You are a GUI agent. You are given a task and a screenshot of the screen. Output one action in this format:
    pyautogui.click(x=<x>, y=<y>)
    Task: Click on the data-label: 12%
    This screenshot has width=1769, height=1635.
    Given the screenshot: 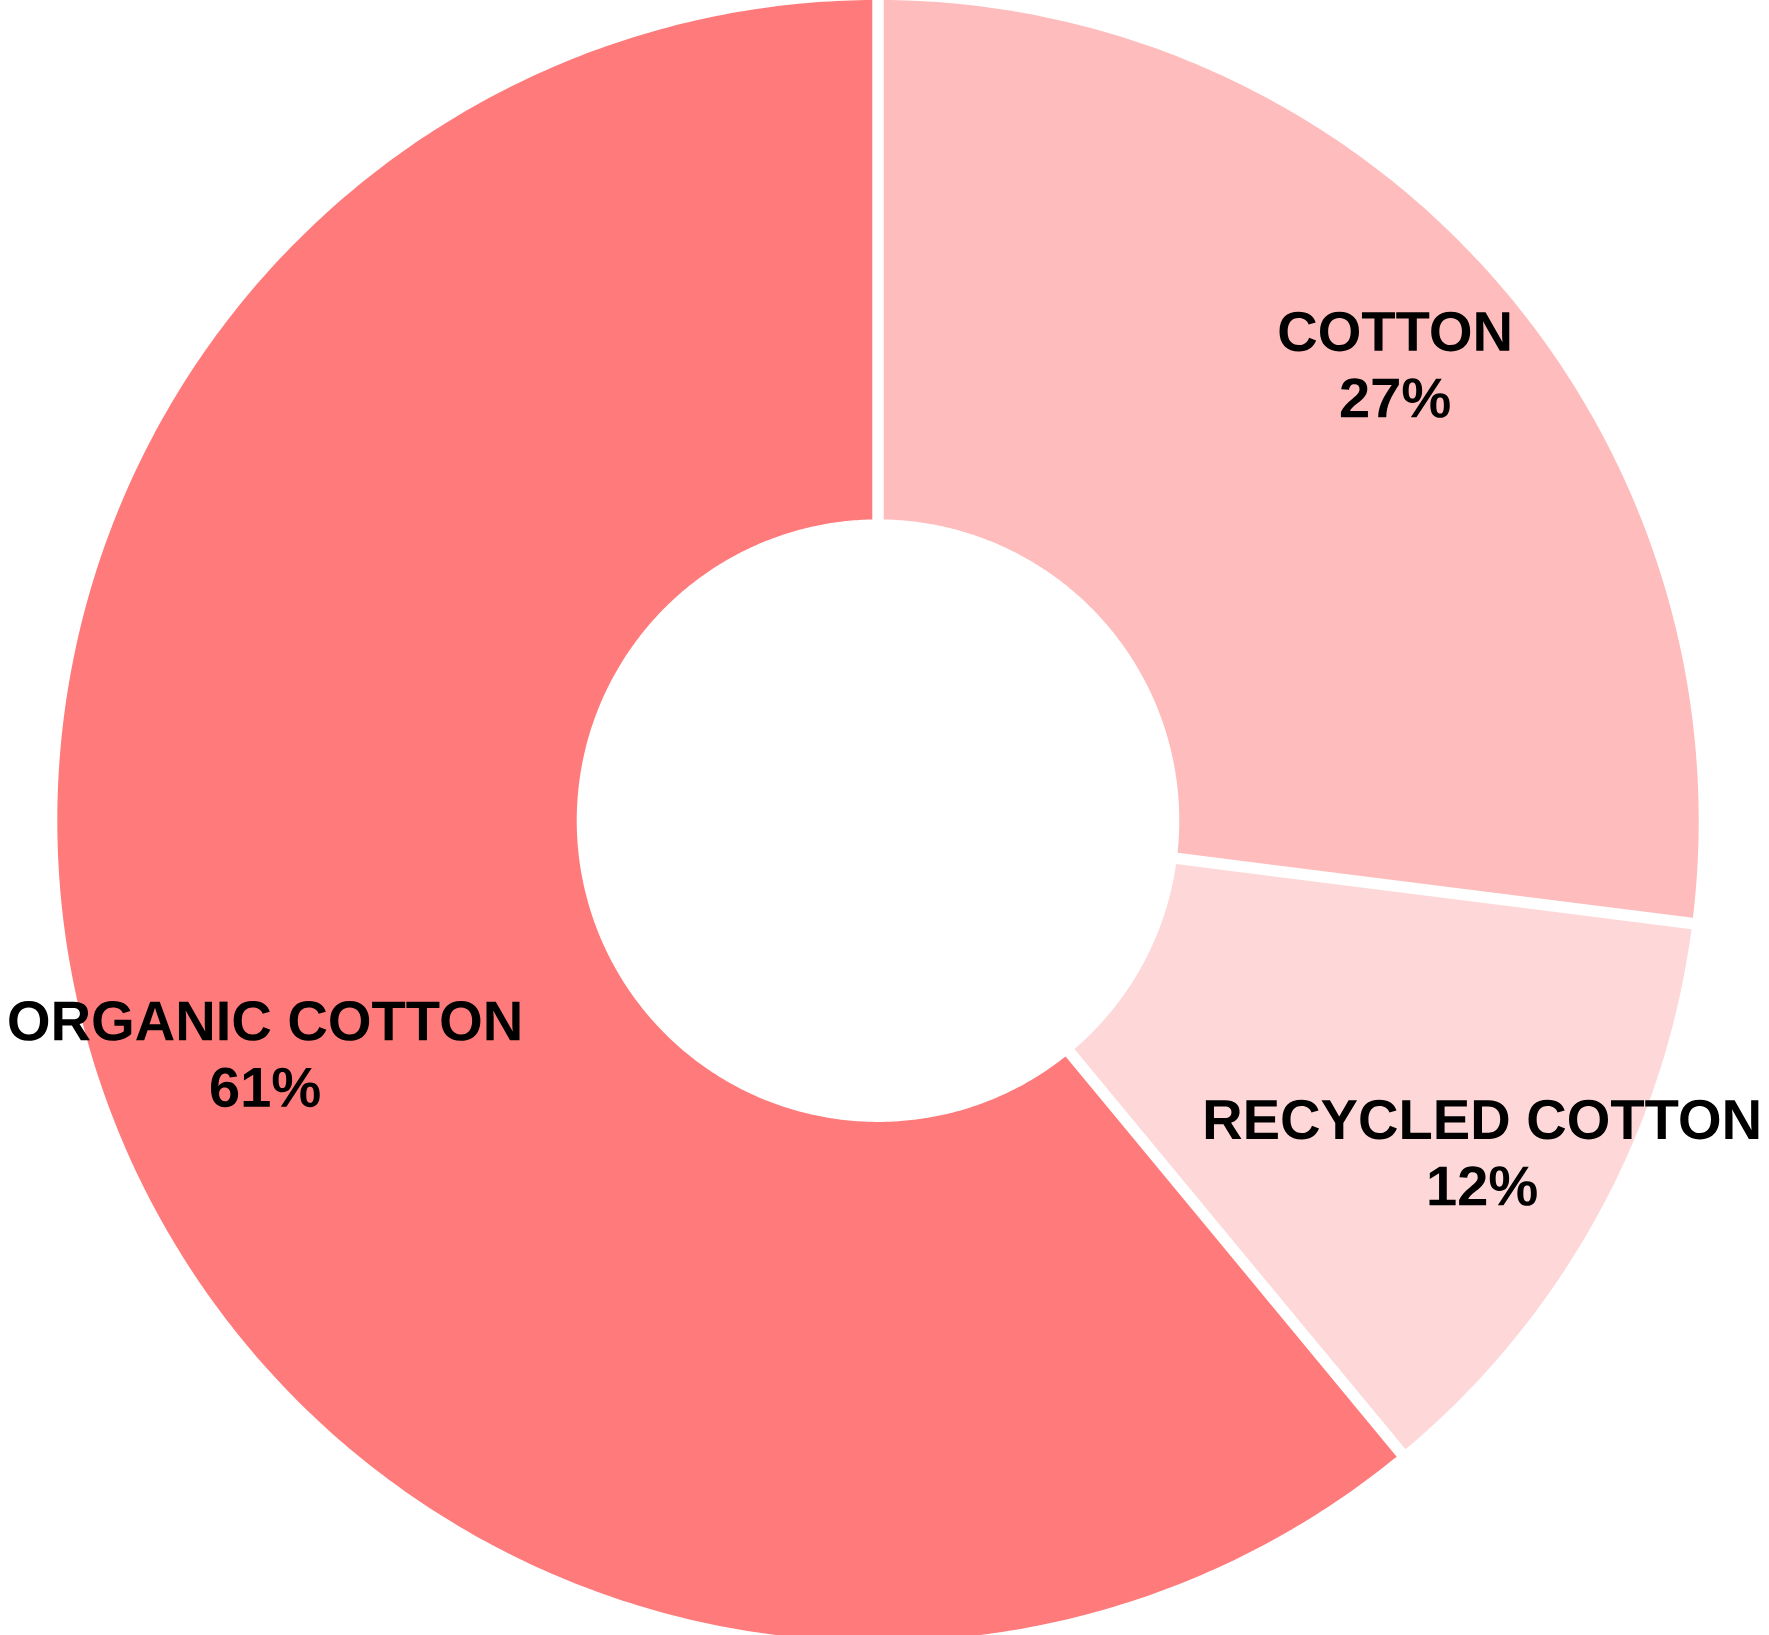 What is the action you would take?
    pyautogui.click(x=1483, y=1186)
    